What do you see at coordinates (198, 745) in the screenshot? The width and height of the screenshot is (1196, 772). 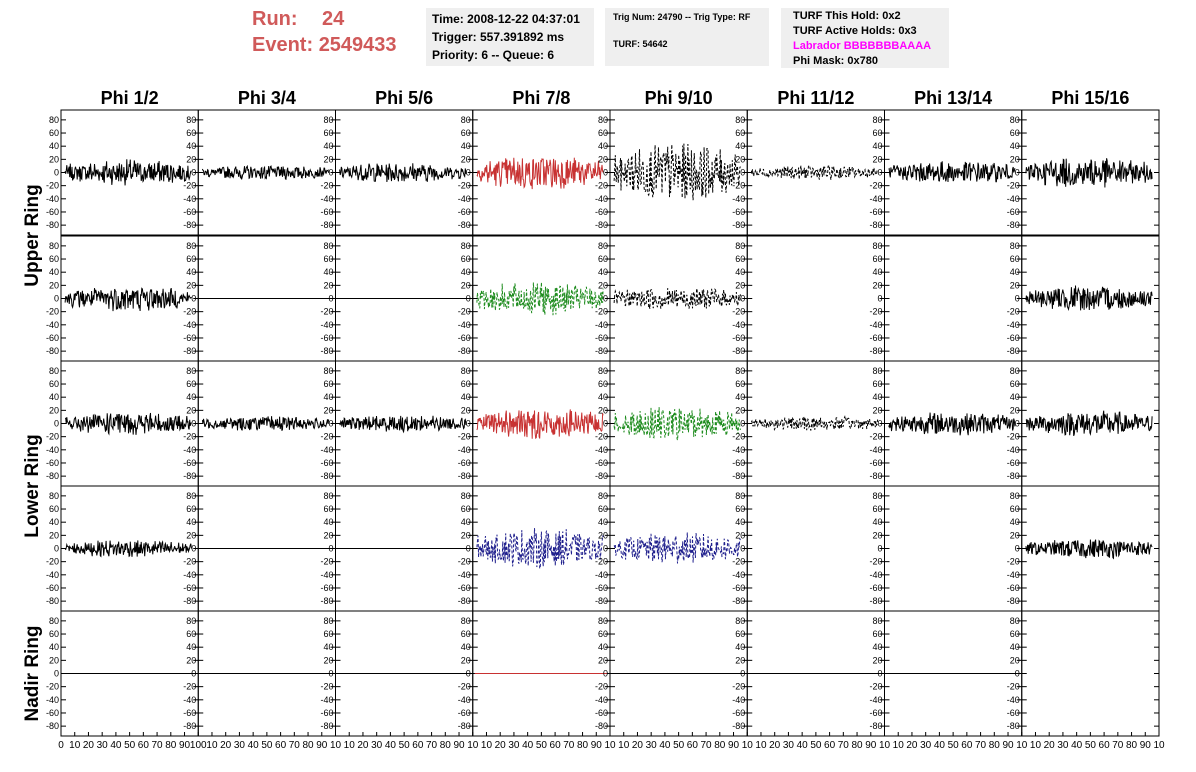 I see `x-tick-label: 100` at bounding box center [198, 745].